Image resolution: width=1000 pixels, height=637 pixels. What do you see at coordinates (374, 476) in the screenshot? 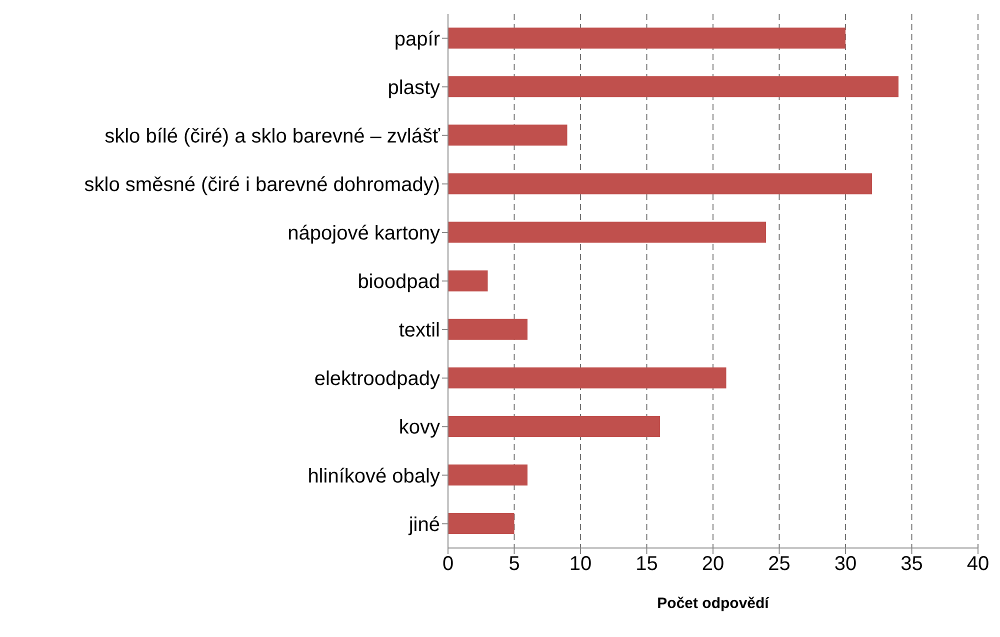
I see `y-tick-label: hliníkové obaly` at bounding box center [374, 476].